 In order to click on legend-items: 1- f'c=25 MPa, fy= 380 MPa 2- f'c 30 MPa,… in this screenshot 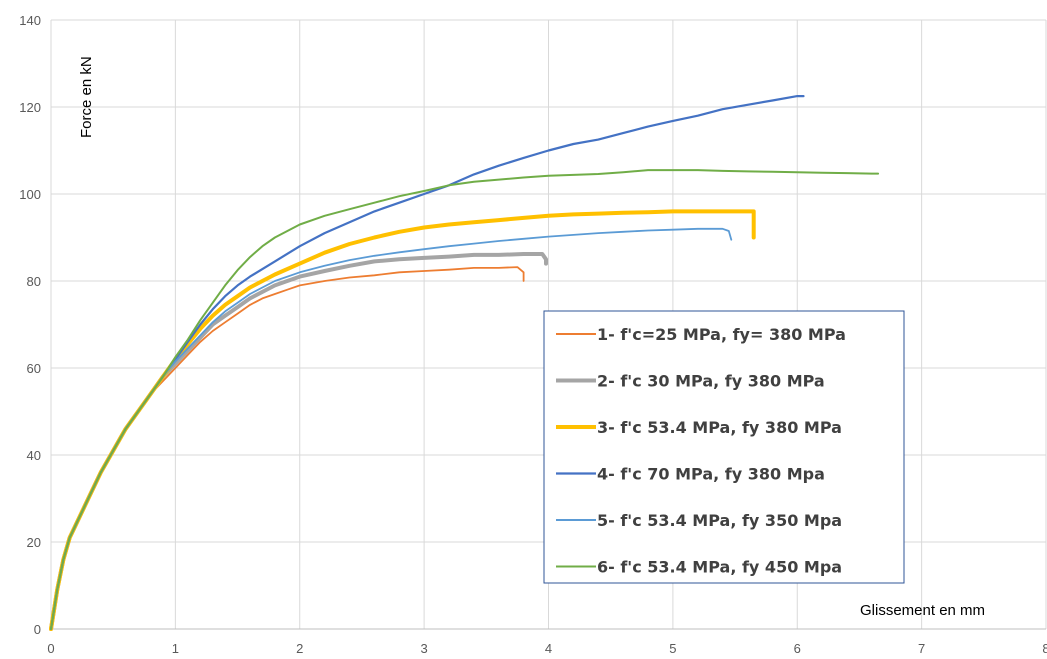, I will do `click(701, 451)`.